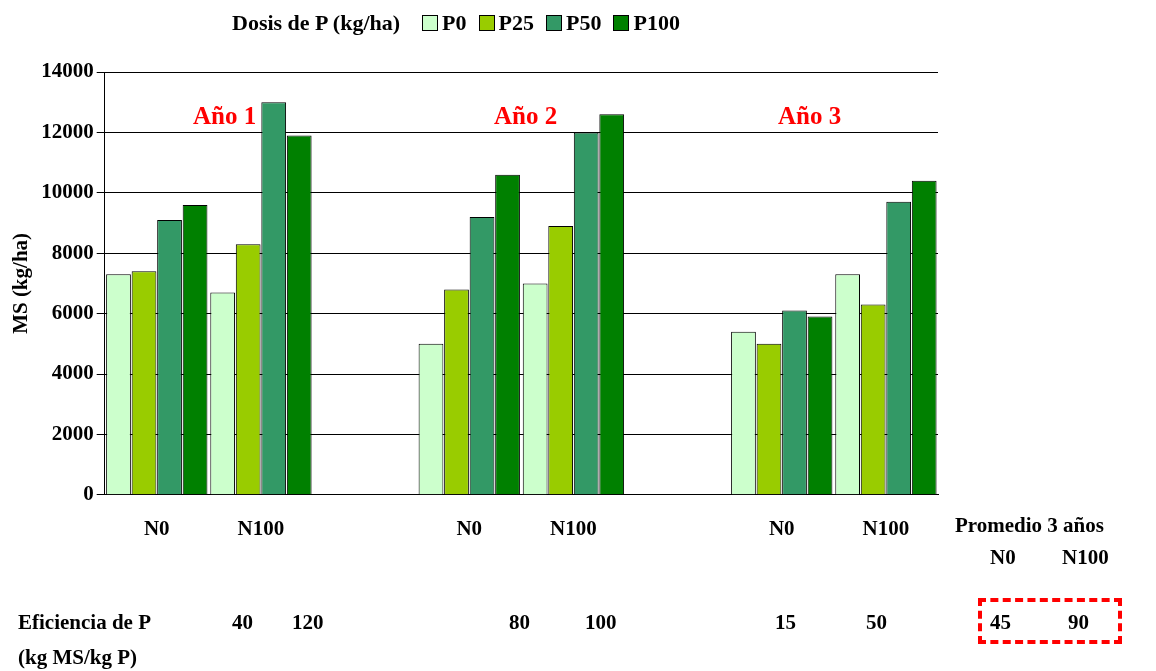 The width and height of the screenshot is (1156, 671). What do you see at coordinates (67, 70) in the screenshot?
I see `y-tick-label: 14000` at bounding box center [67, 70].